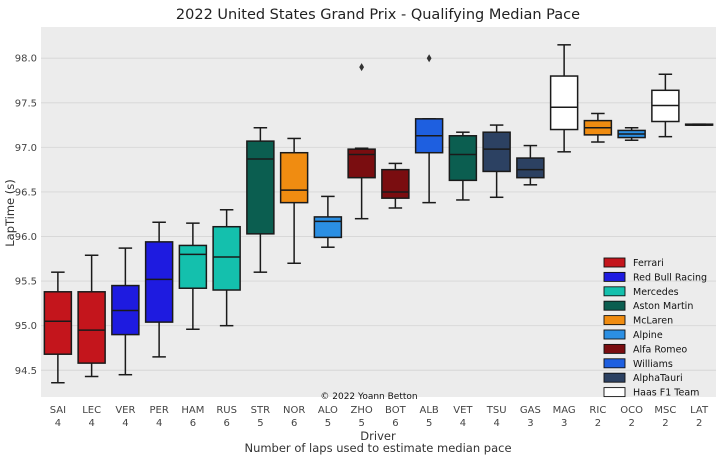 This screenshot has height=460, width=721. I want to click on box-per, so click(159, 289).